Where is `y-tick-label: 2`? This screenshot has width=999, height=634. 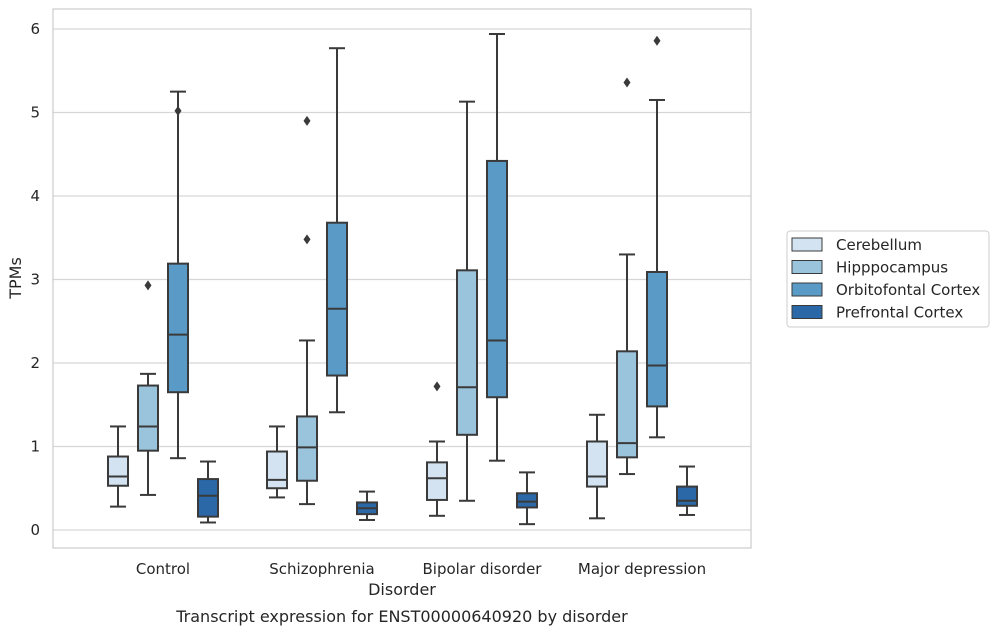
y-tick-label: 2 is located at coordinates (35, 363).